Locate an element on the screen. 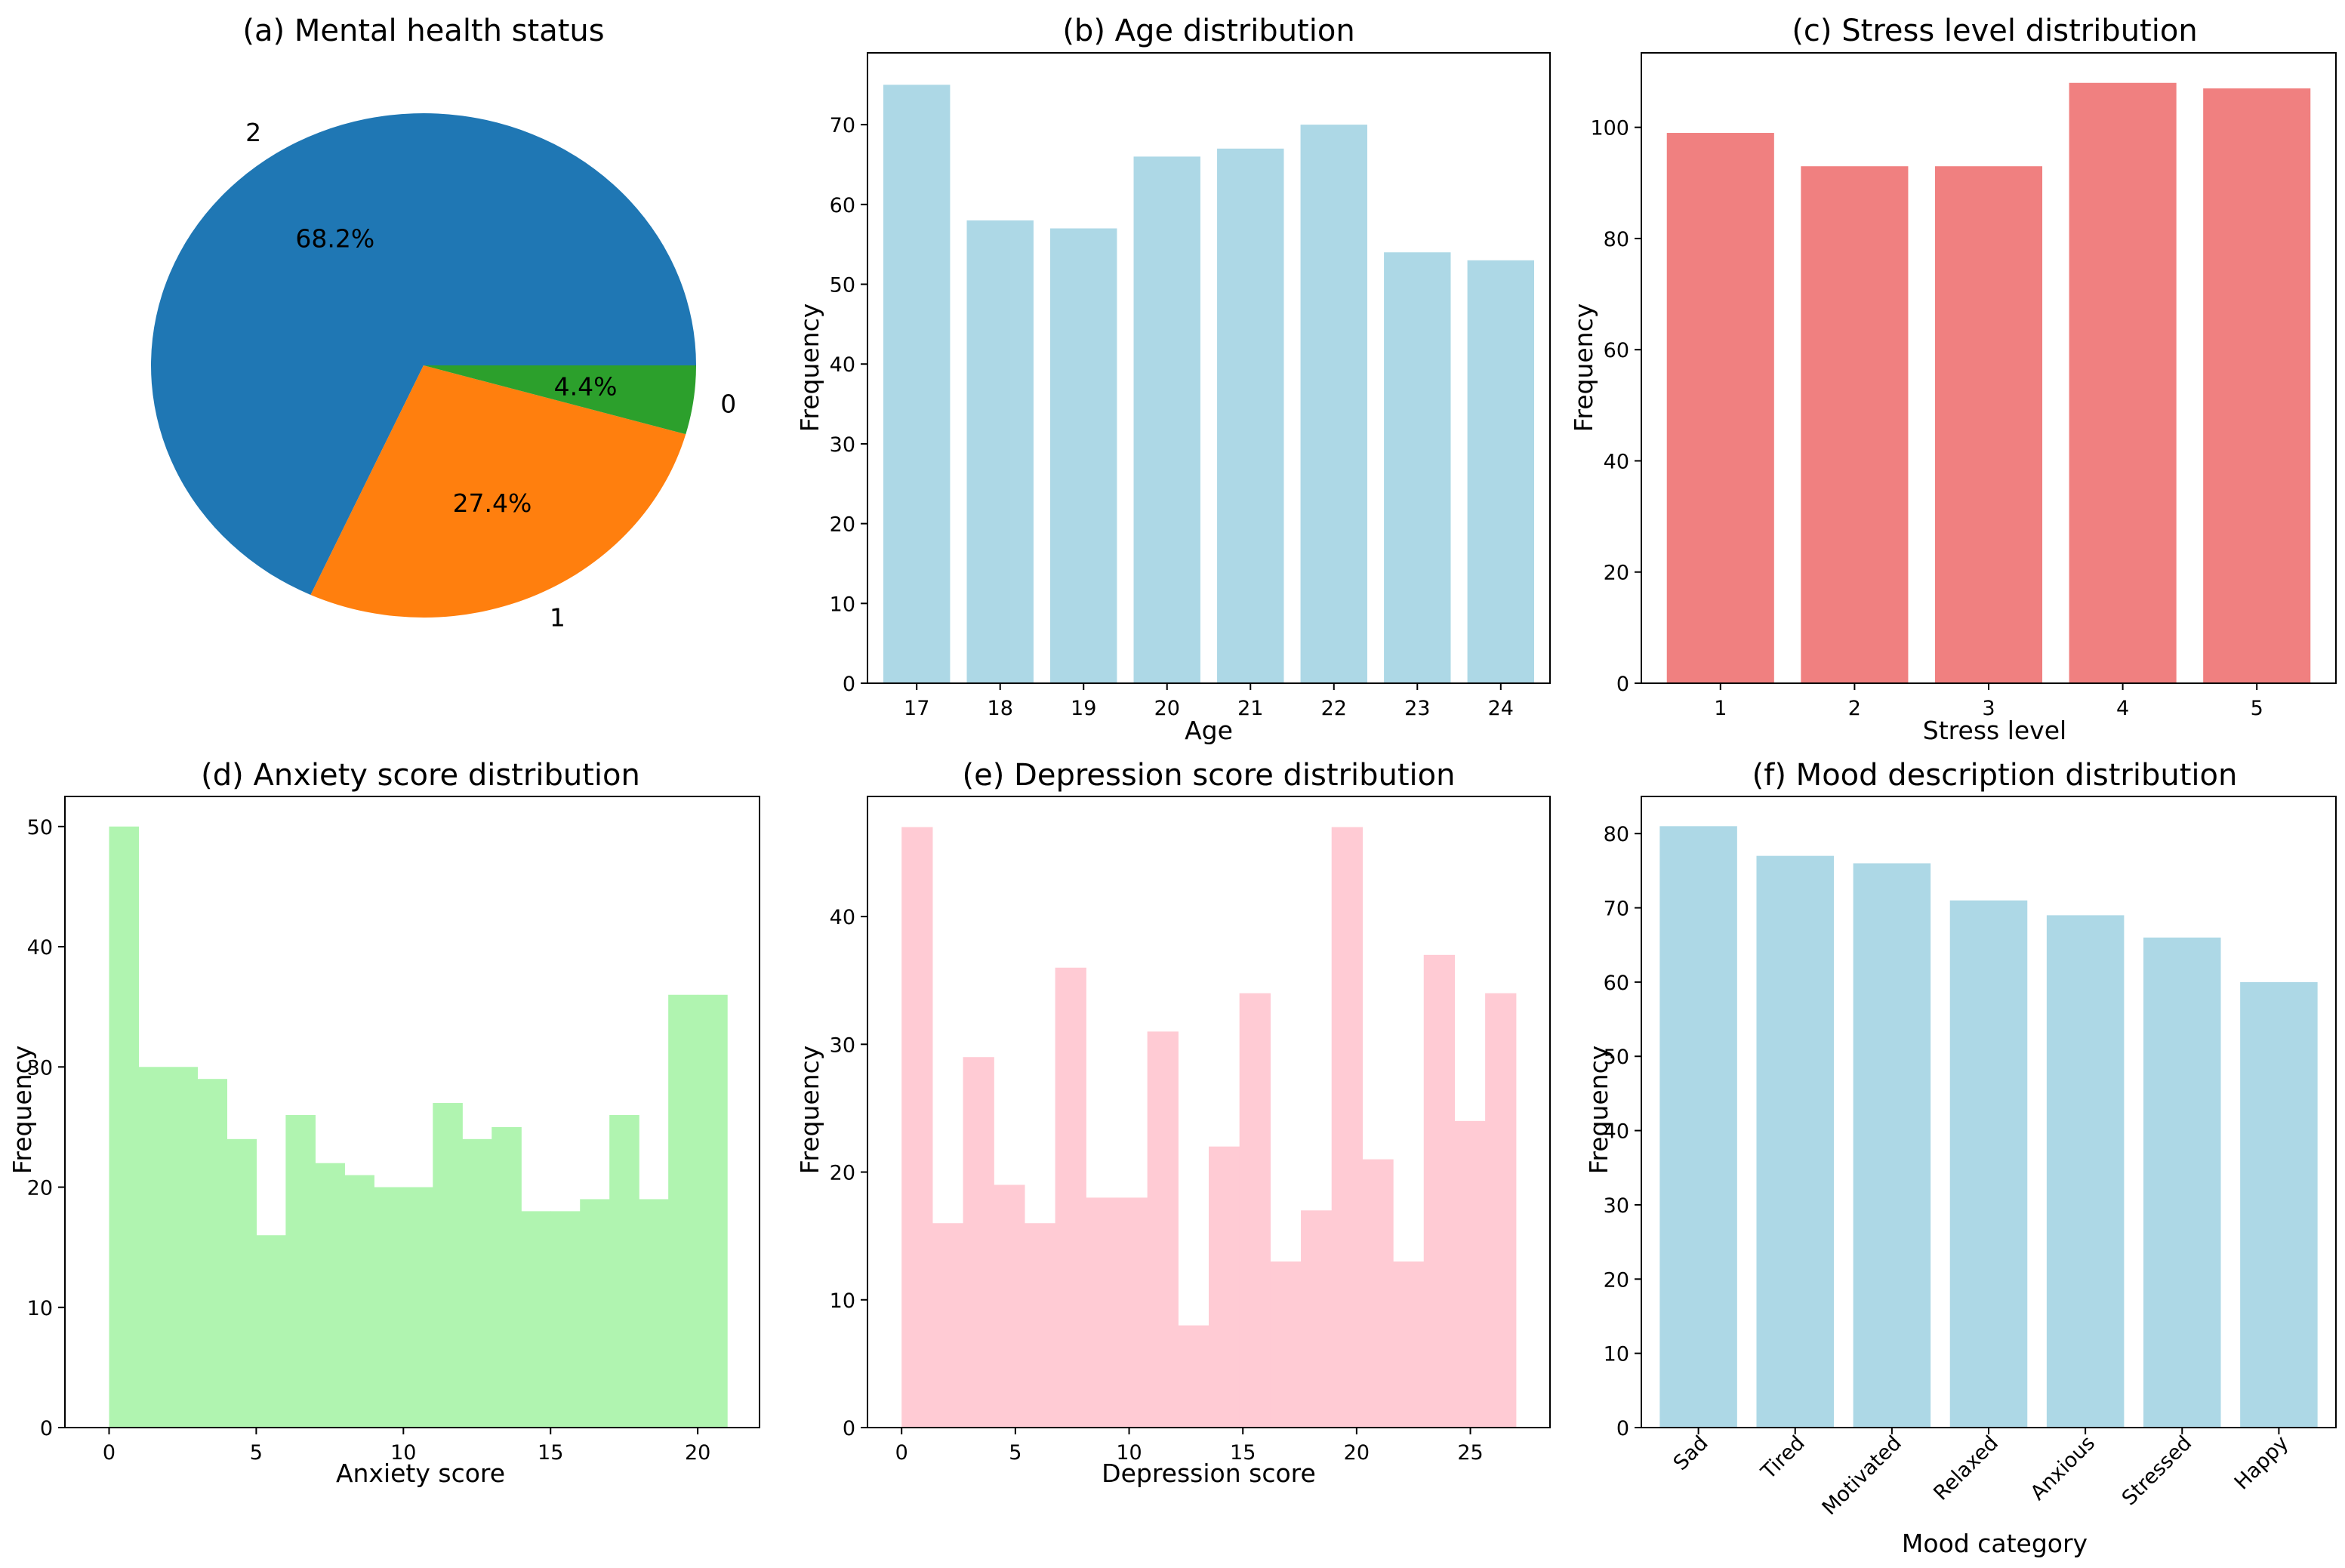 Image resolution: width=2345 pixels, height=1568 pixels. panel-c-xtick-label: 3 is located at coordinates (1988, 708).